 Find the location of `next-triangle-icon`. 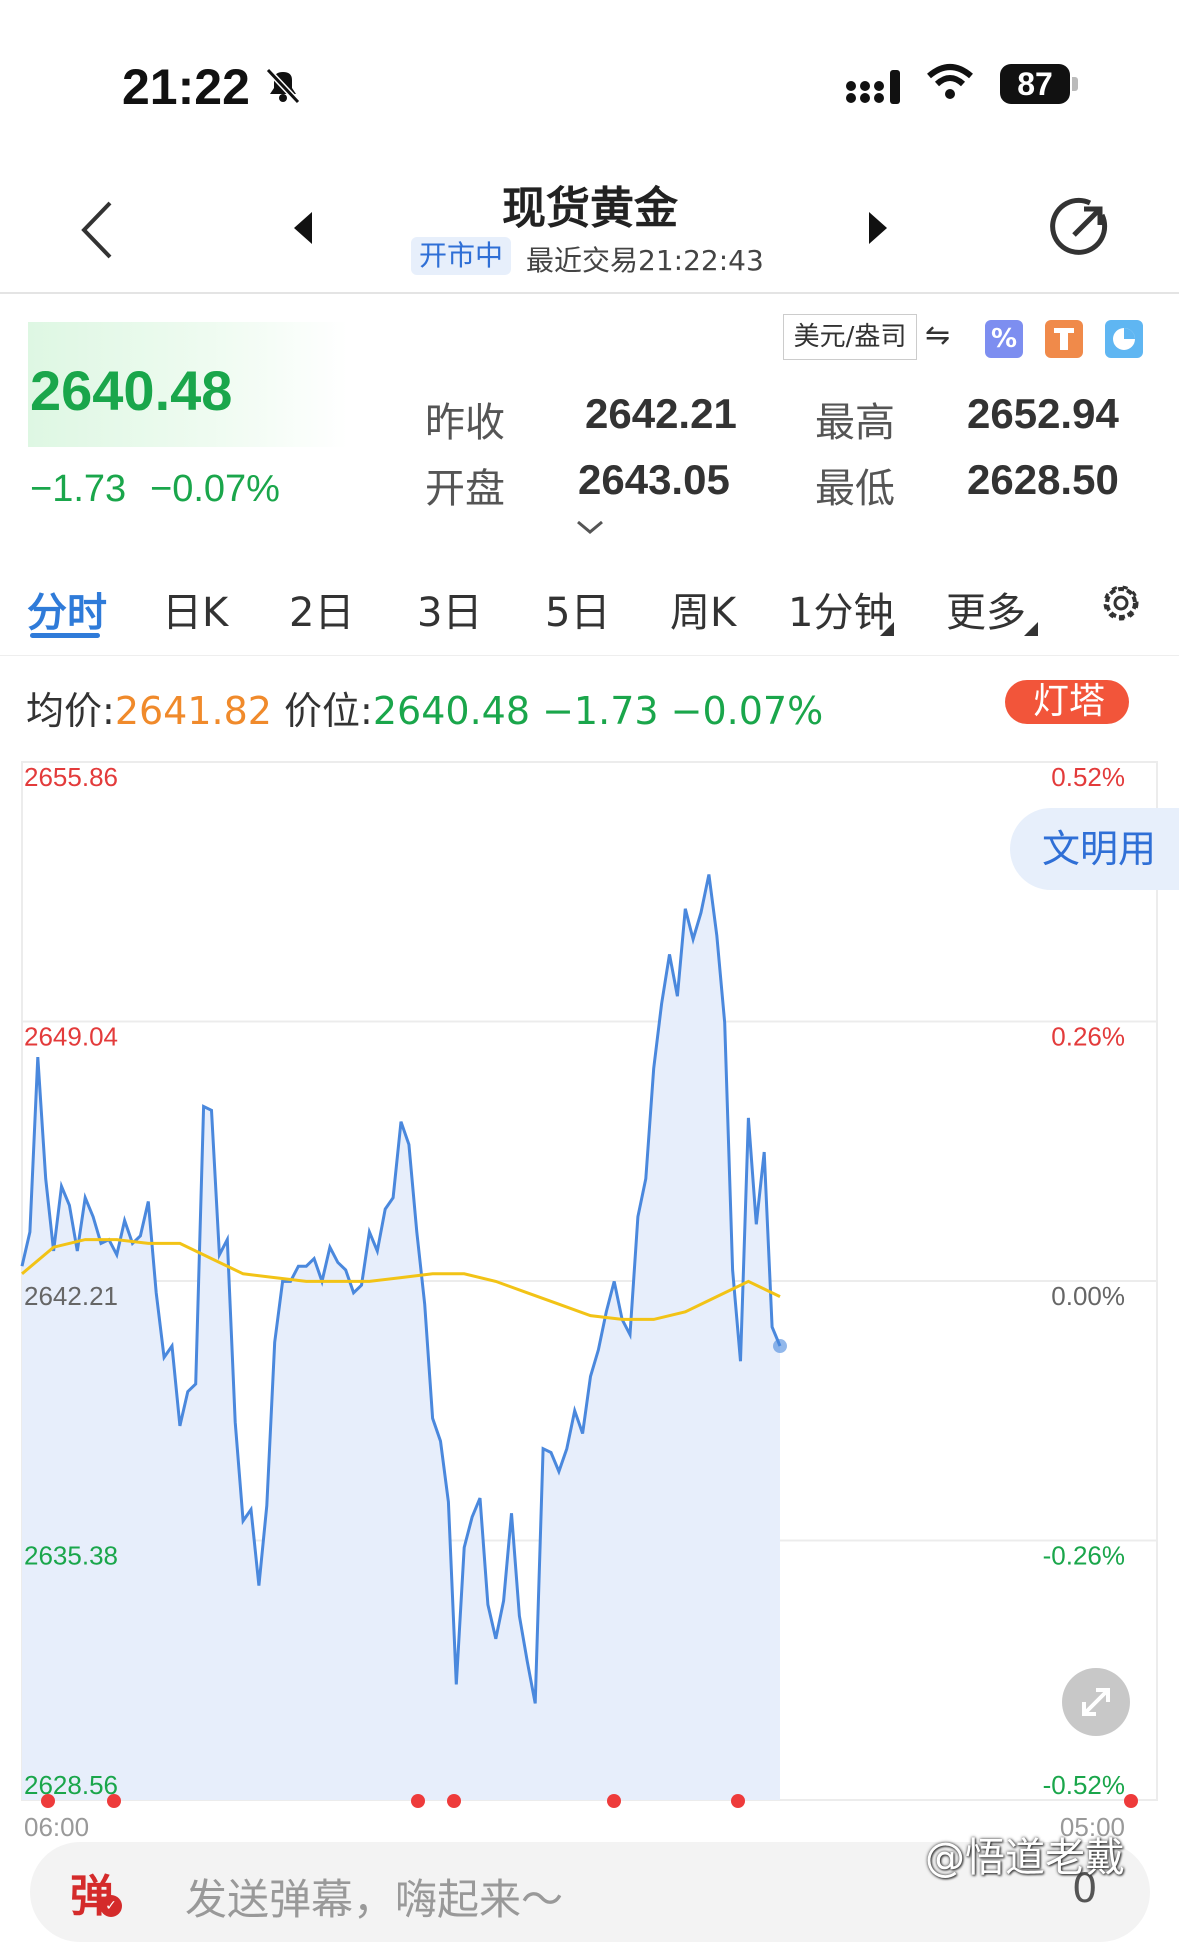

next-triangle-icon is located at coordinates (878, 228).